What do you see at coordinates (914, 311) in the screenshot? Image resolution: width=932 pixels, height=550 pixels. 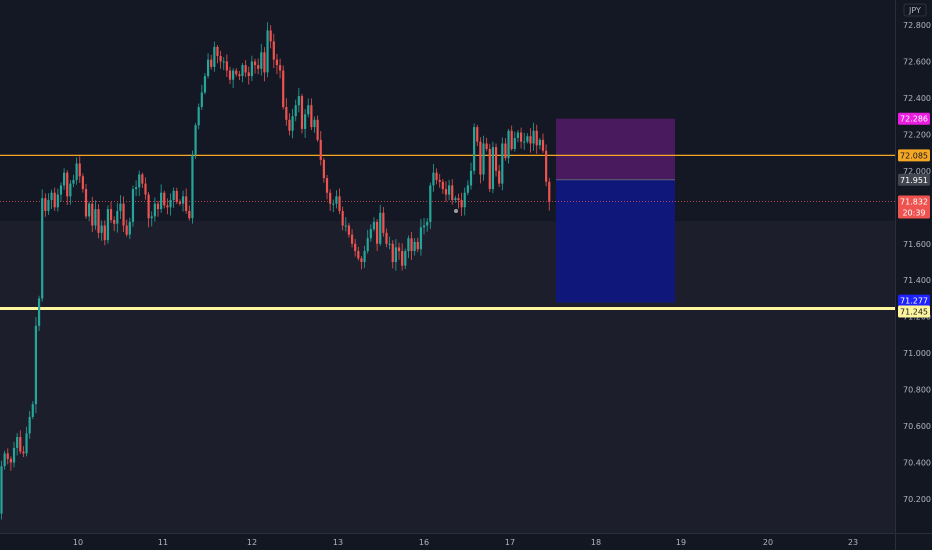 I see `svg-text: 71.245` at bounding box center [914, 311].